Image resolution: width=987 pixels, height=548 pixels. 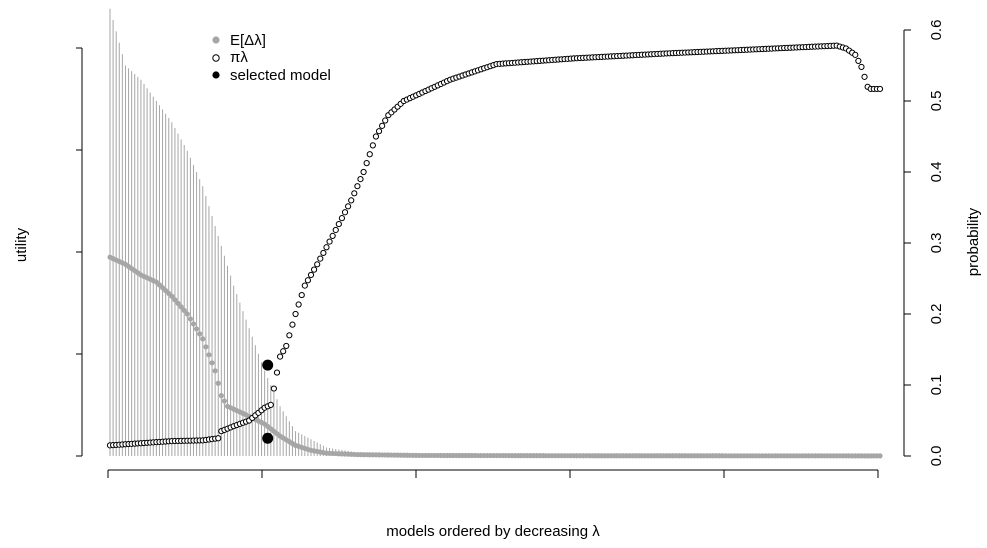 I want to click on right-axis-tick-label: 0.0, so click(x=936, y=456).